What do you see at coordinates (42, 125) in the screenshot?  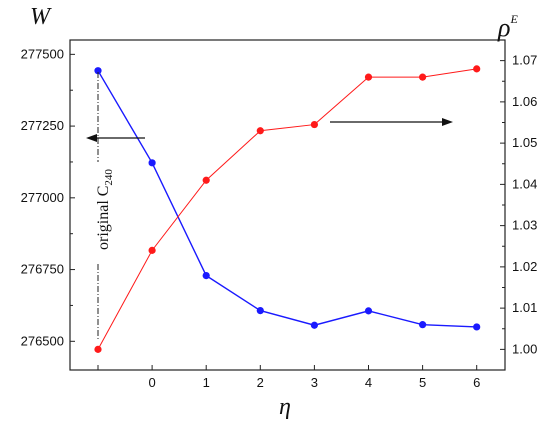 I see `left-tick-label: 277250` at bounding box center [42, 125].